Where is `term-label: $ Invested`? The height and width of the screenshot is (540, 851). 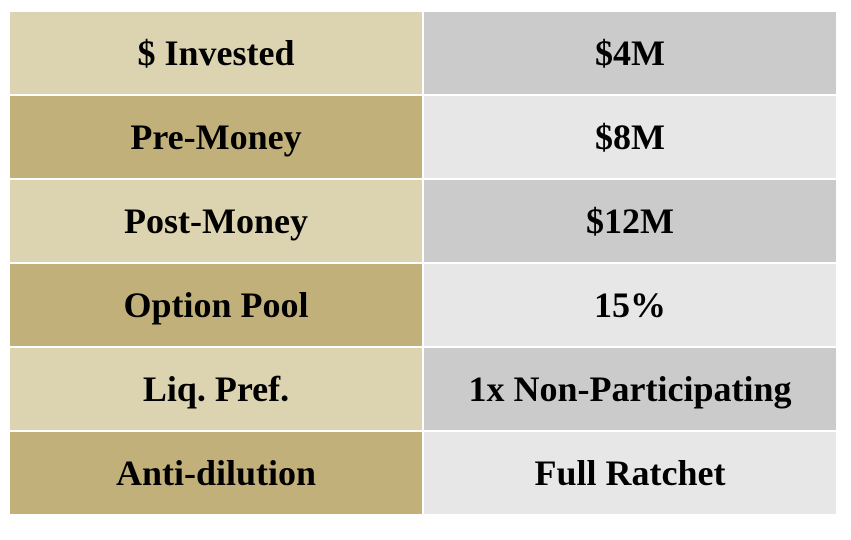
term-label: $ Invested is located at coordinates (216, 53).